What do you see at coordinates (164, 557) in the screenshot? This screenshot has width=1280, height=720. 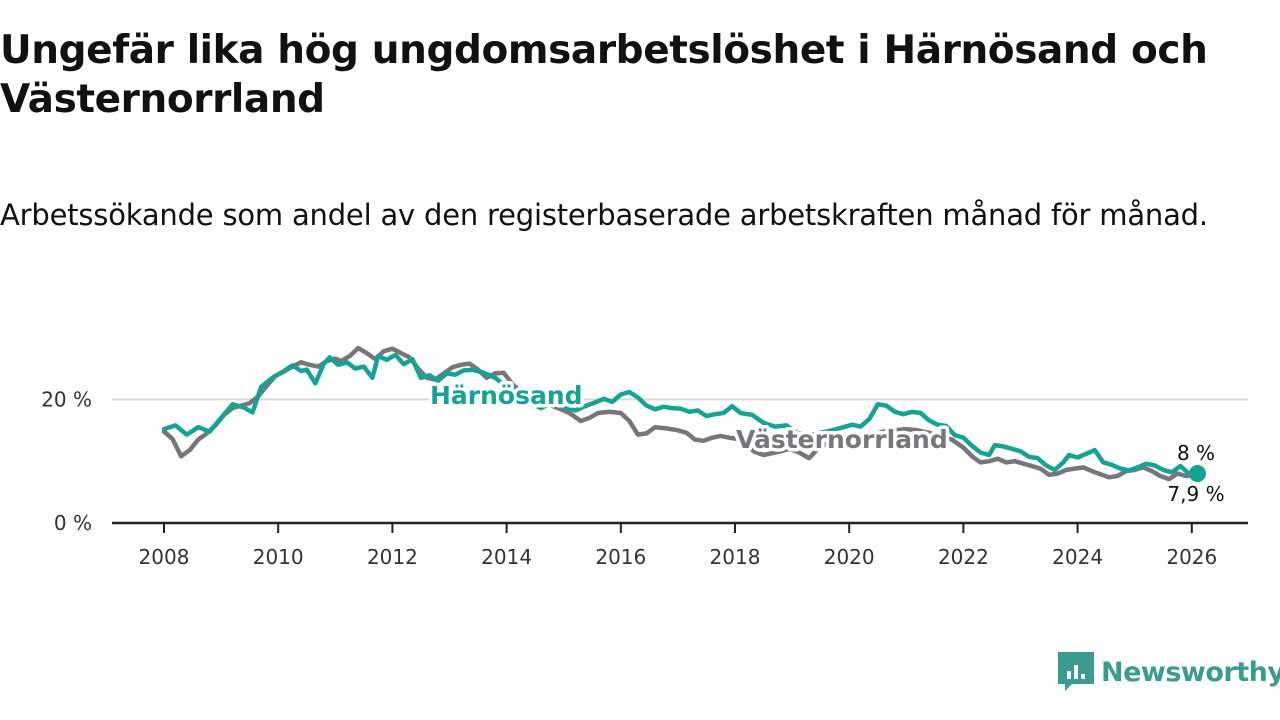 I see `x-tick-label: 2008` at bounding box center [164, 557].